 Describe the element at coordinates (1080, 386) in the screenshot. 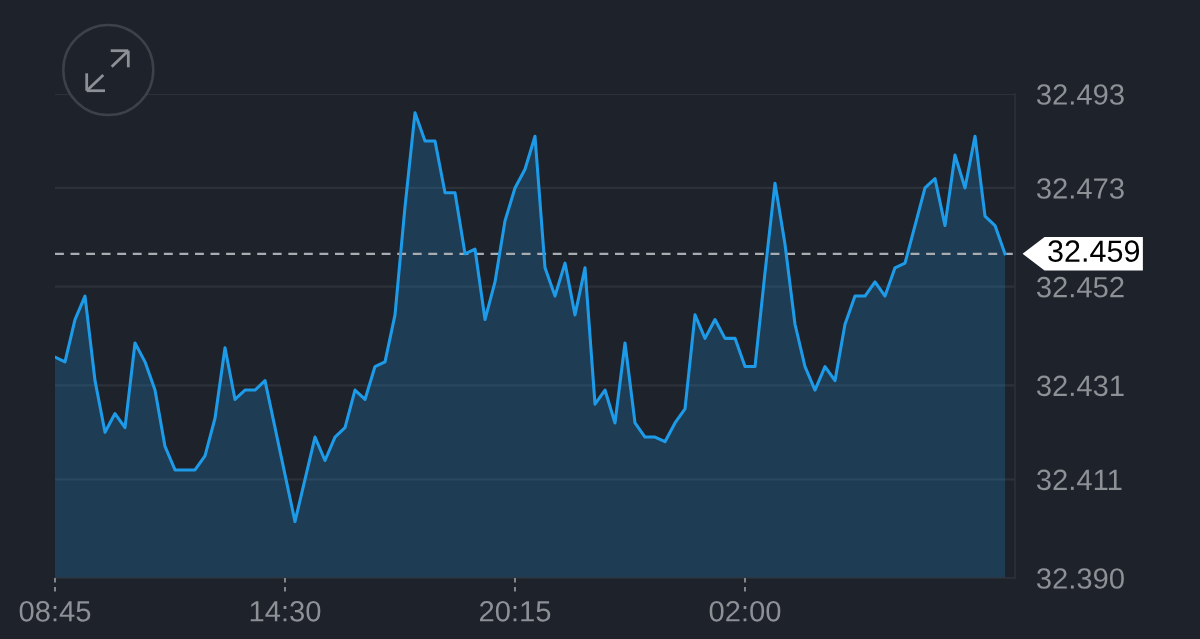

I see `y-tick-label: 32.431` at that location.